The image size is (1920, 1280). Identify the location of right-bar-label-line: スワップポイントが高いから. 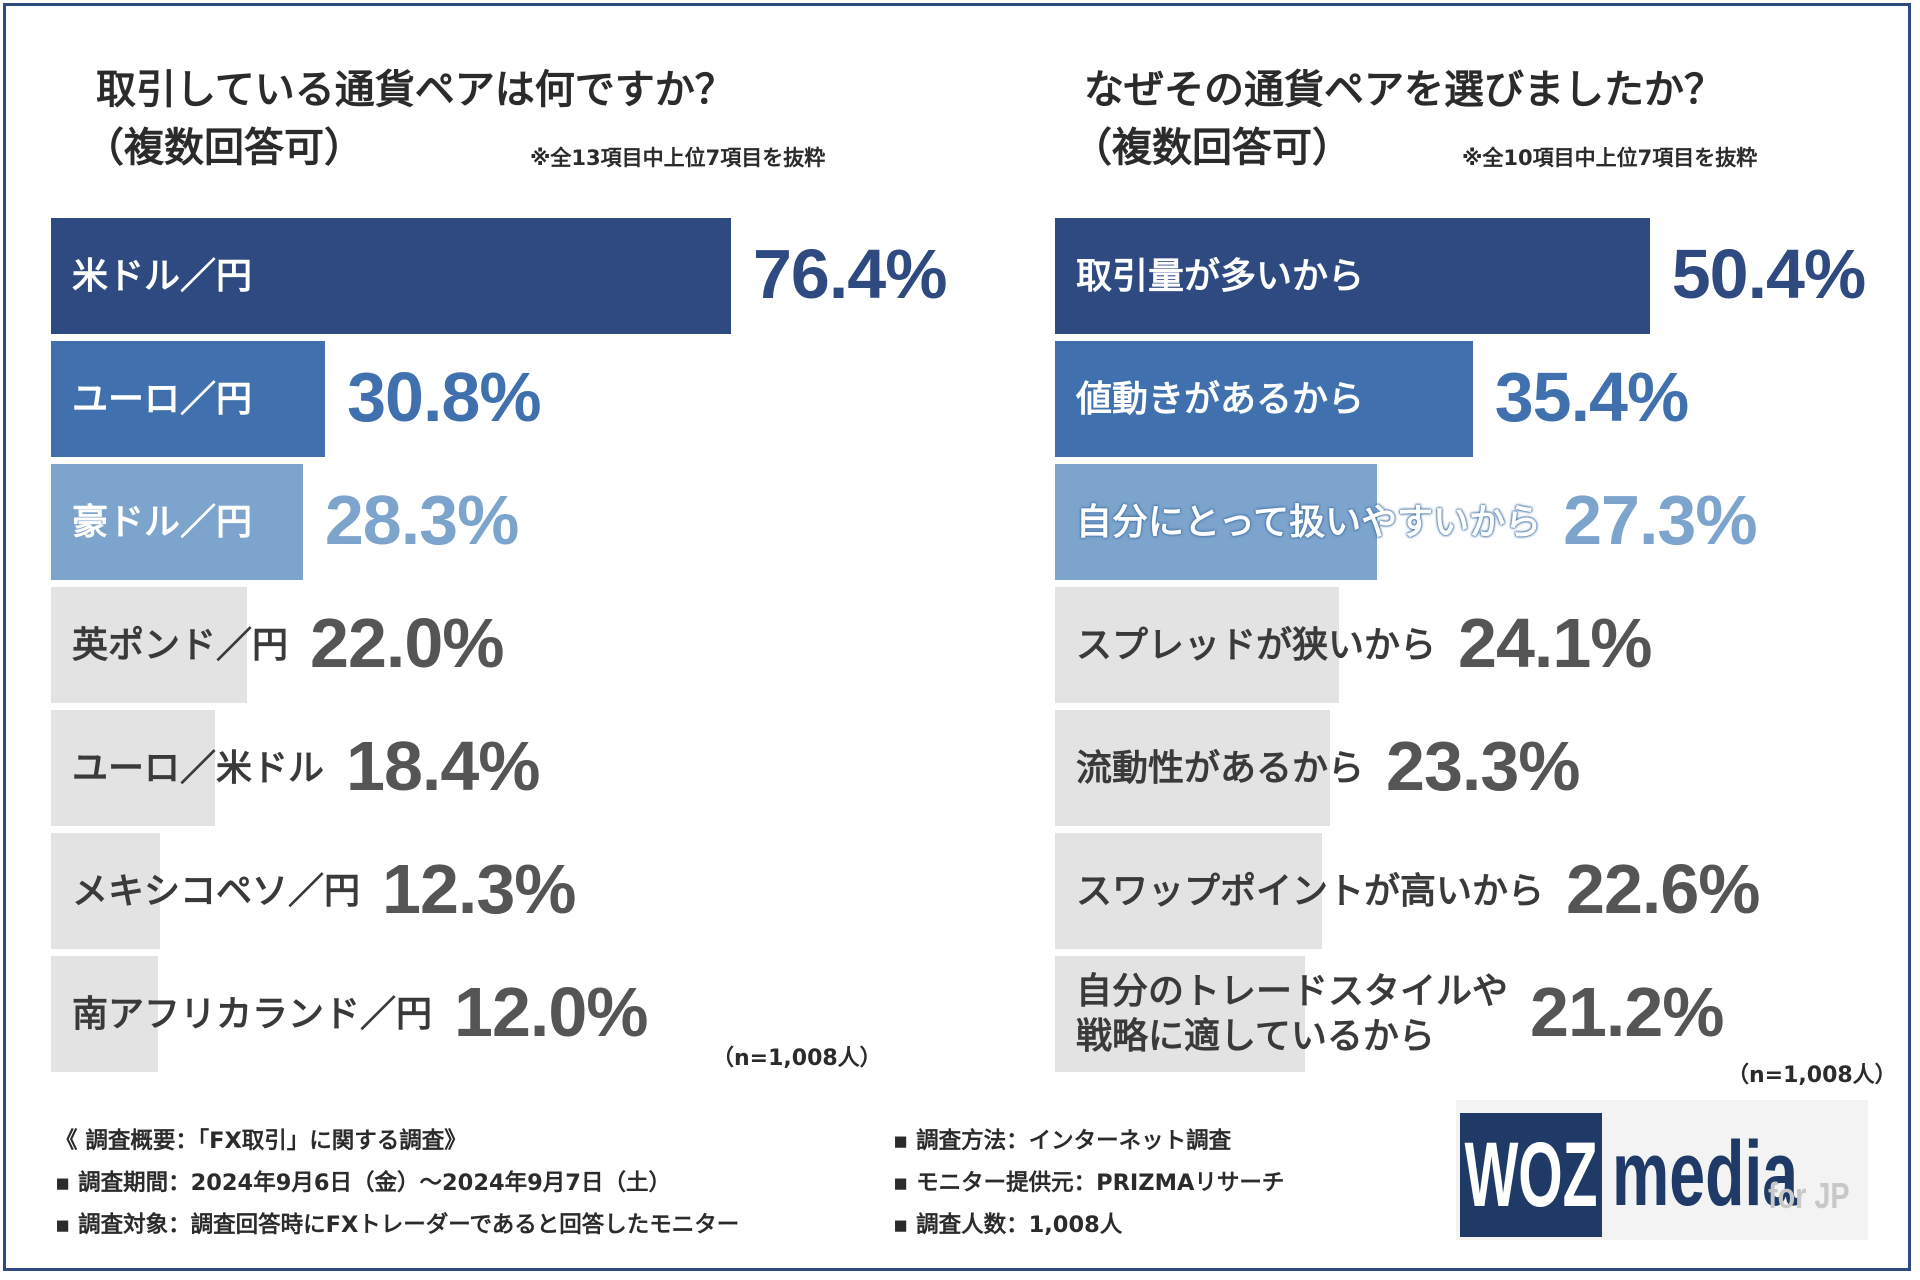
(1310, 891).